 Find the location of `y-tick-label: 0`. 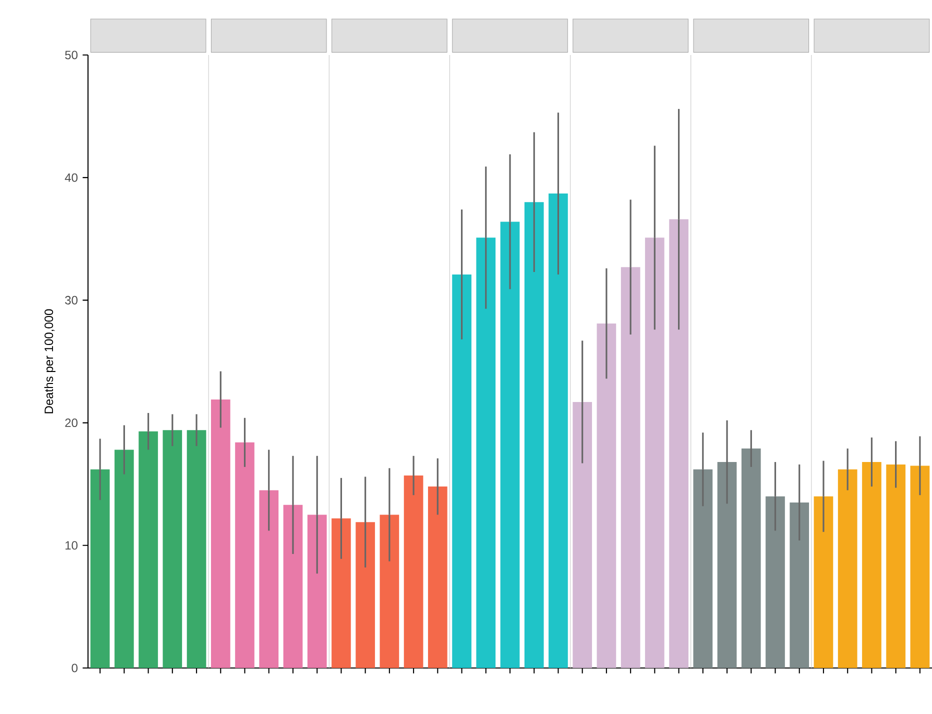

y-tick-label: 0 is located at coordinates (75, 668).